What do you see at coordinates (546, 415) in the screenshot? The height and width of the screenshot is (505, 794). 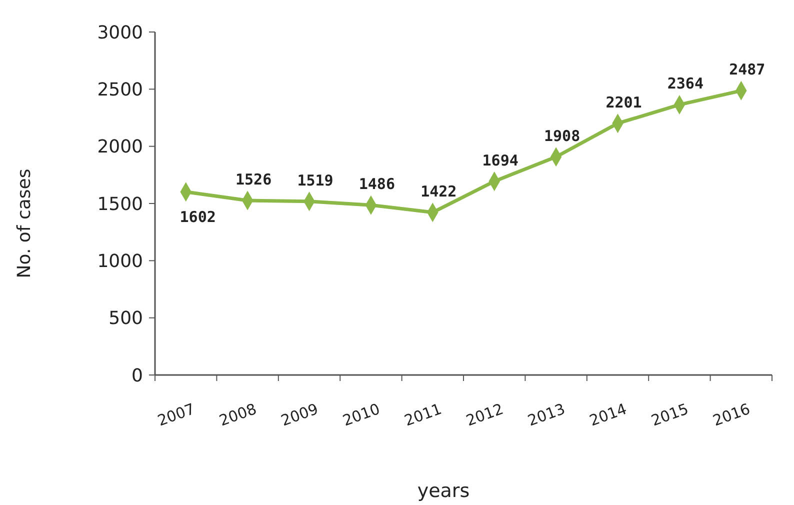 I see `x-tick-label: 2013` at bounding box center [546, 415].